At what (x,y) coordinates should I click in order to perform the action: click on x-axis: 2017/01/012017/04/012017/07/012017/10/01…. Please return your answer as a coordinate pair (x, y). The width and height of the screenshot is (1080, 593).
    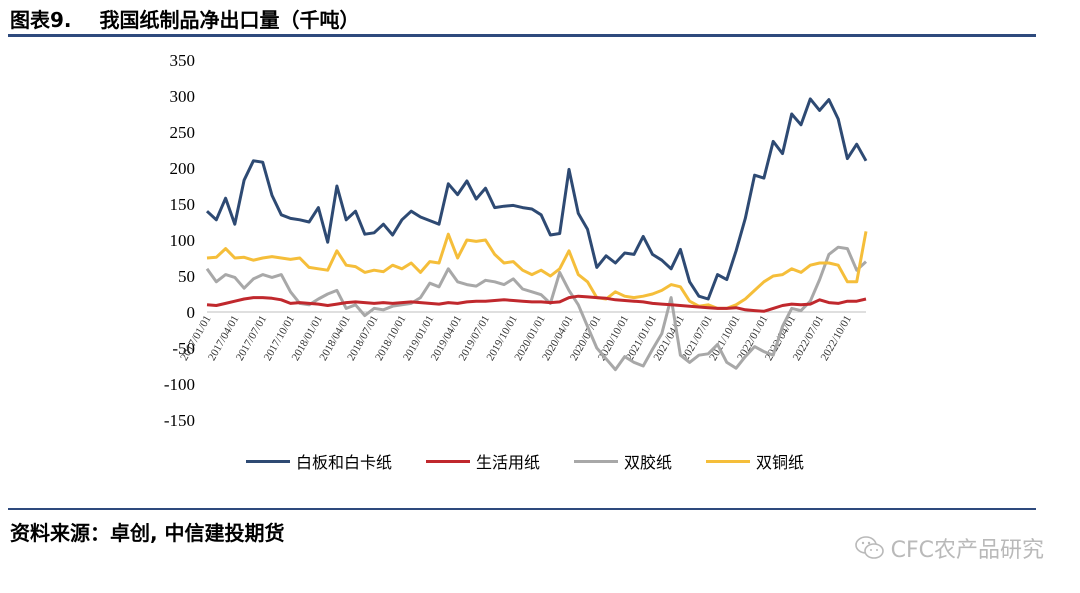
    Looking at the image, I should click on (522, 337).